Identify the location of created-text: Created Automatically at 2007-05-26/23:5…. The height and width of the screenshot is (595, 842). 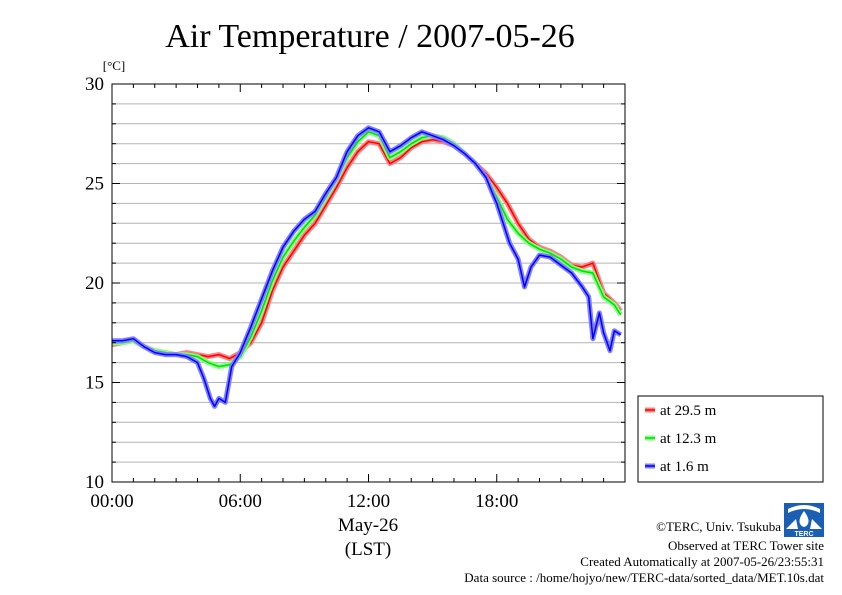
(702, 561).